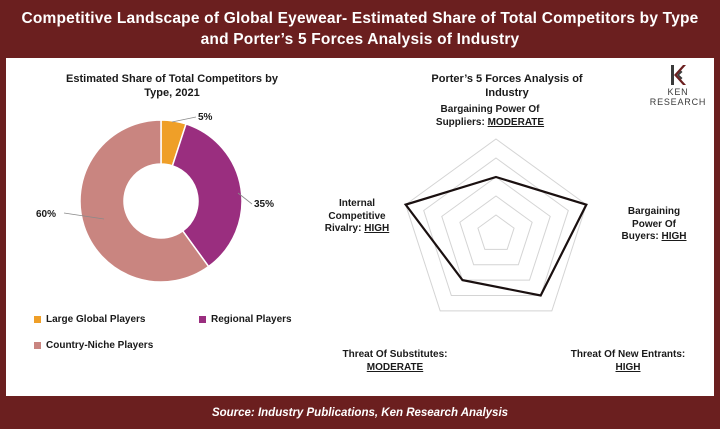  Describe the element at coordinates (357, 203) in the screenshot. I see `axis-label-rivalry-line1: Internal` at that location.